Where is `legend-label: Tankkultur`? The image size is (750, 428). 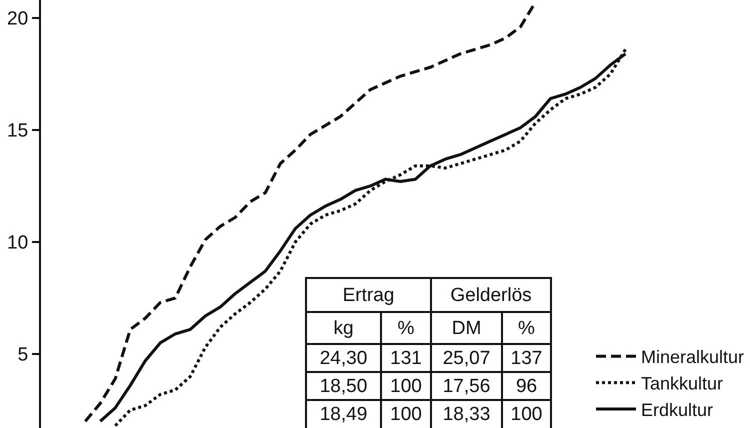 legend-label: Tankkultur is located at coordinates (682, 384).